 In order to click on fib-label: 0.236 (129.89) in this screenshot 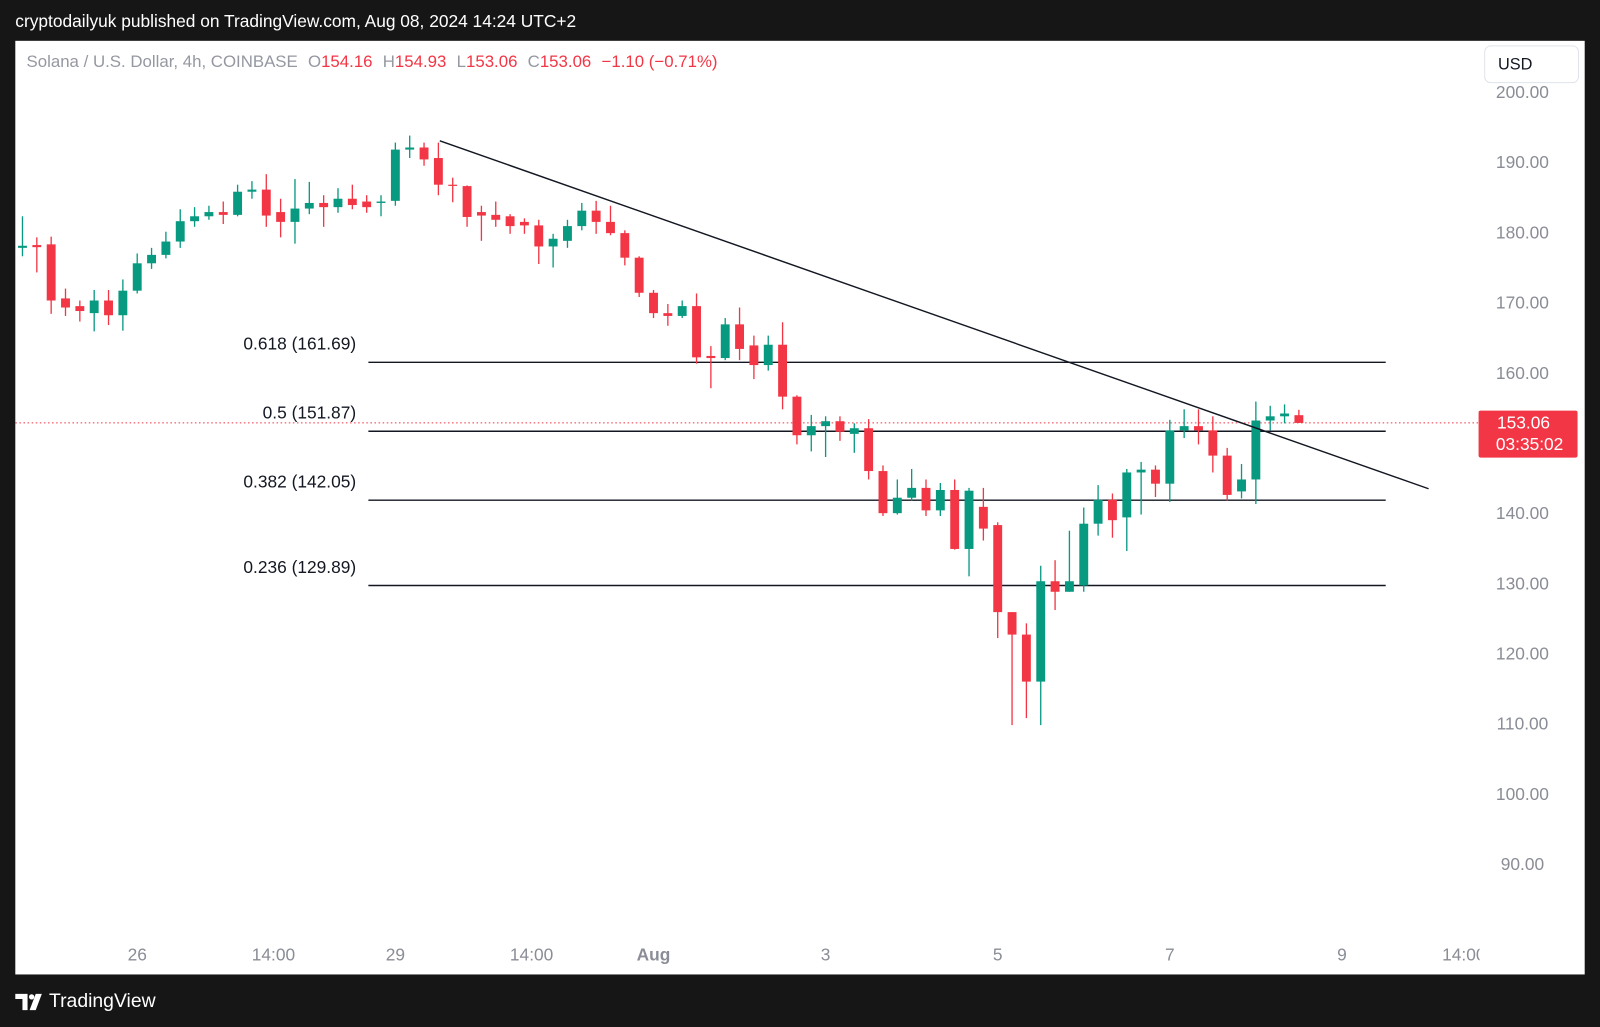, I will do `click(299, 567)`.